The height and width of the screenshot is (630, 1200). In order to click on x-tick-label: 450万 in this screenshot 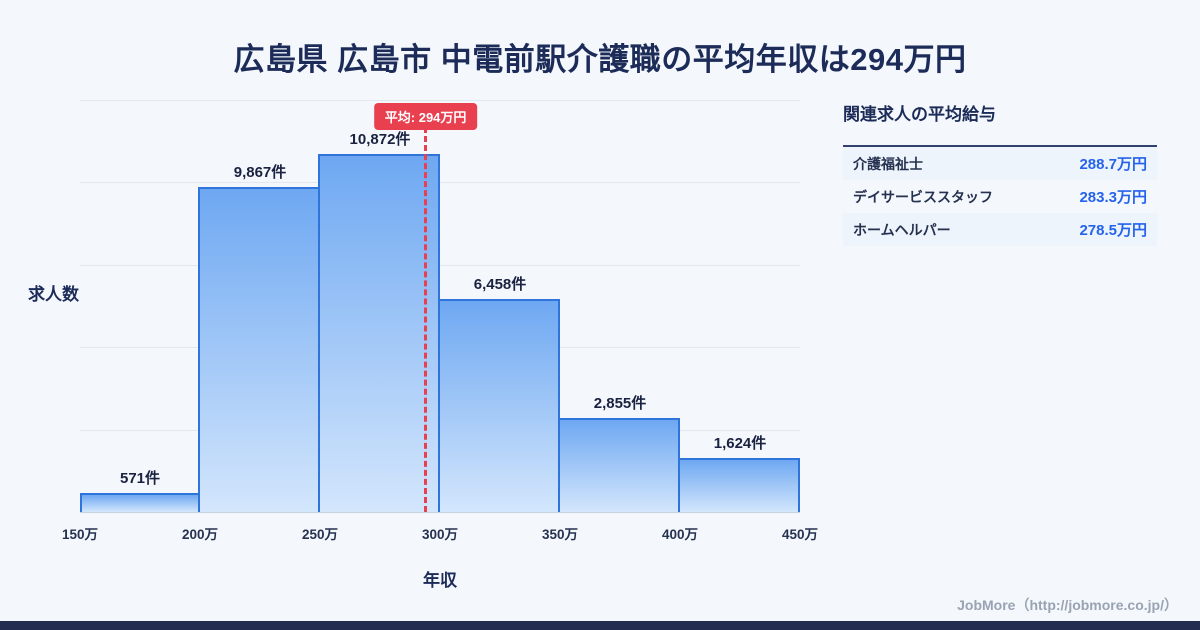, I will do `click(800, 534)`.